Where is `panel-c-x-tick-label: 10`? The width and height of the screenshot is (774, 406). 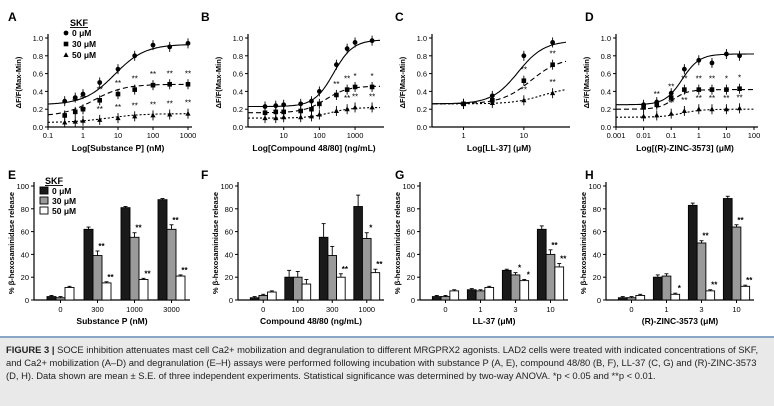 panel-c-x-tick-label: 10 is located at coordinates (524, 135).